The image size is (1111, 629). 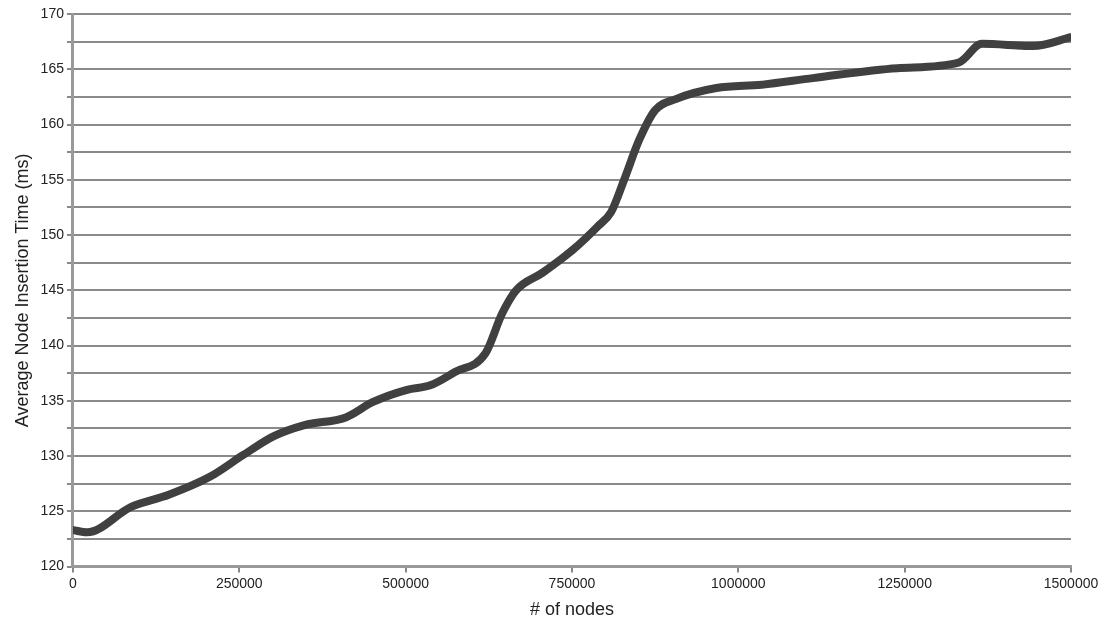 I want to click on x-tick-label: 1500000, so click(x=1071, y=582).